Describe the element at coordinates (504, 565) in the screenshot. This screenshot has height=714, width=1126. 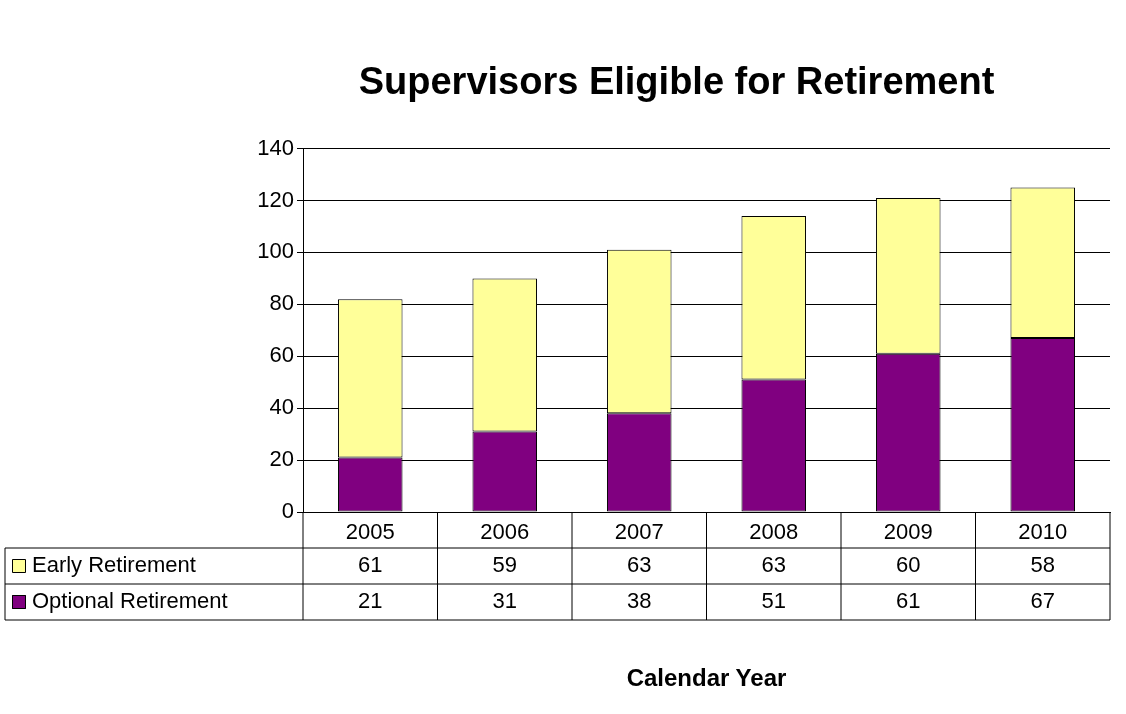
I see `data-label: 59` at that location.